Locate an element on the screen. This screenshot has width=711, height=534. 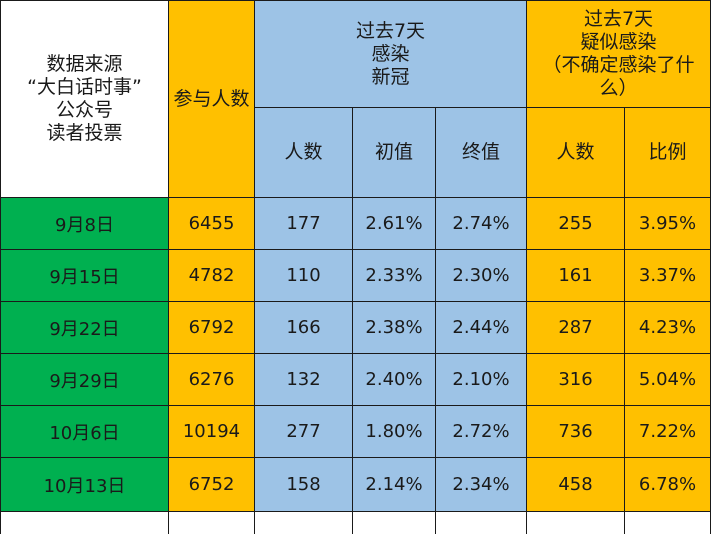
covid-count-cell: 166 is located at coordinates (304, 328).